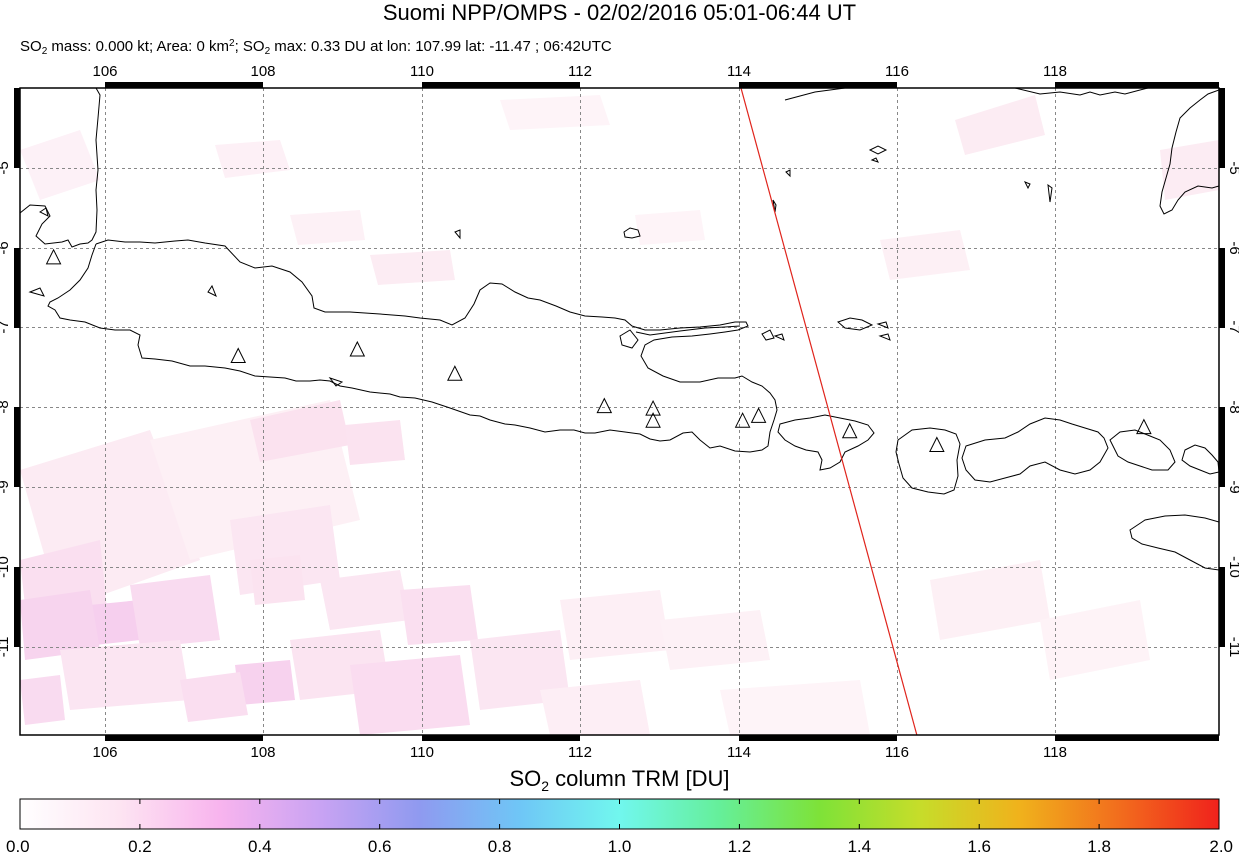  What do you see at coordinates (232, 43) in the screenshot?
I see `summary-sup: 2` at bounding box center [232, 43].